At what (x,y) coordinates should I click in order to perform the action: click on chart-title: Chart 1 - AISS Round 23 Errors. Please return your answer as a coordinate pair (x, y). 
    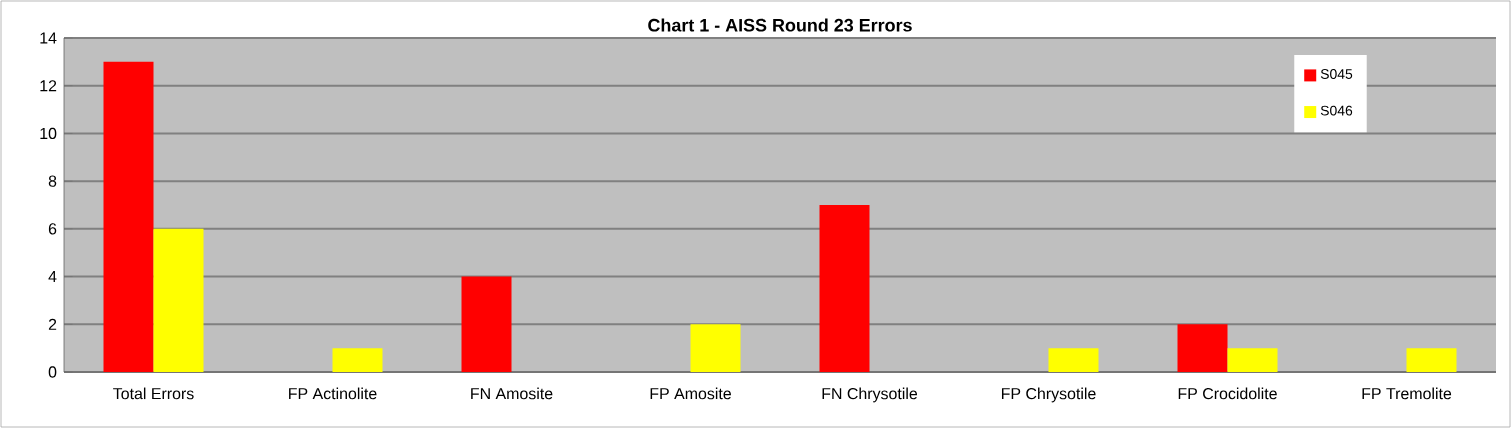
    Looking at the image, I should click on (780, 25).